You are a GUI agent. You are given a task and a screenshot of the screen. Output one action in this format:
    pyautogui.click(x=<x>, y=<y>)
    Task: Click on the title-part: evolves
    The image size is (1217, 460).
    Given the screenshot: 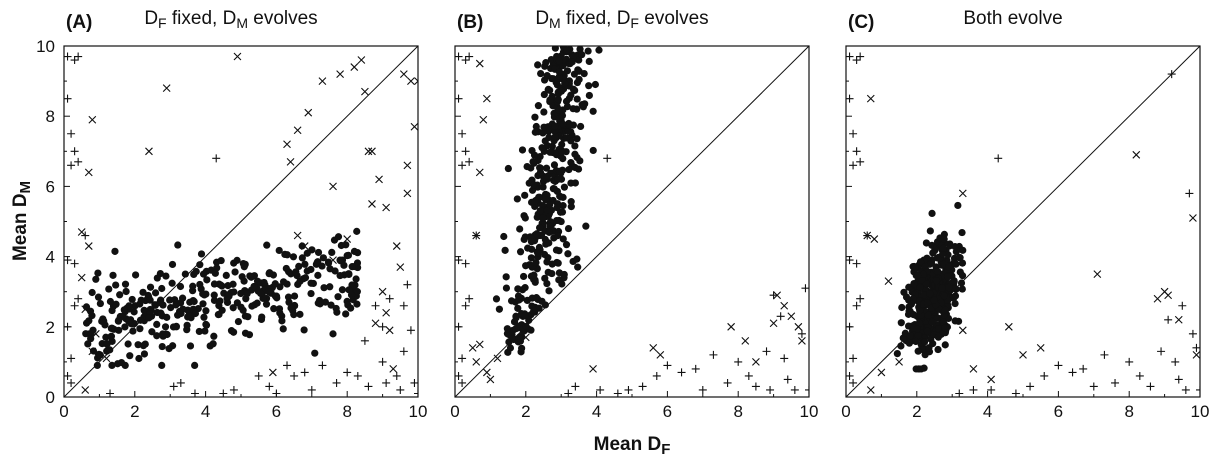 What is the action you would take?
    pyautogui.click(x=674, y=18)
    